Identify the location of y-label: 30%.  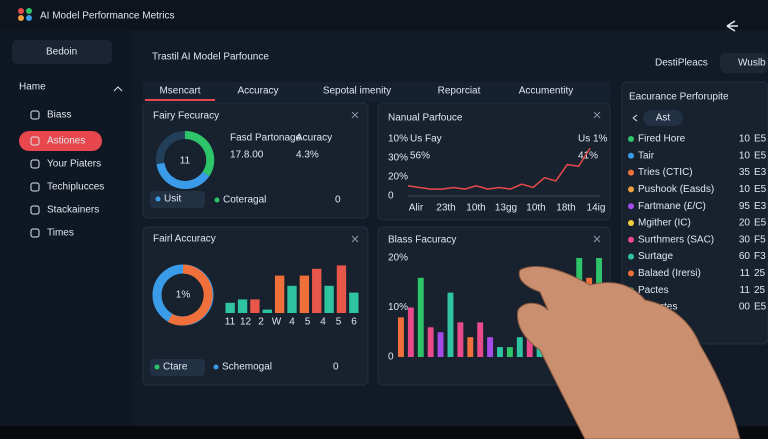
(398, 158).